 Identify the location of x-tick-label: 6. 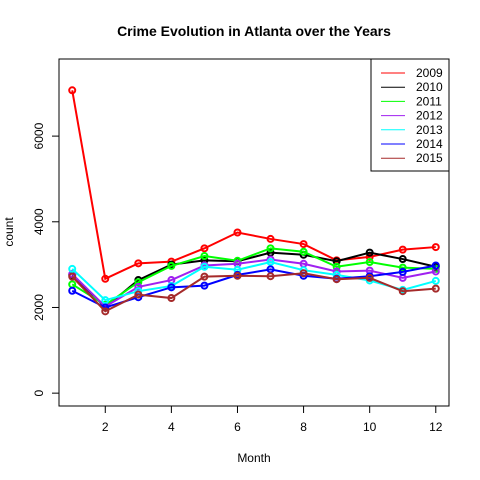
(237, 427).